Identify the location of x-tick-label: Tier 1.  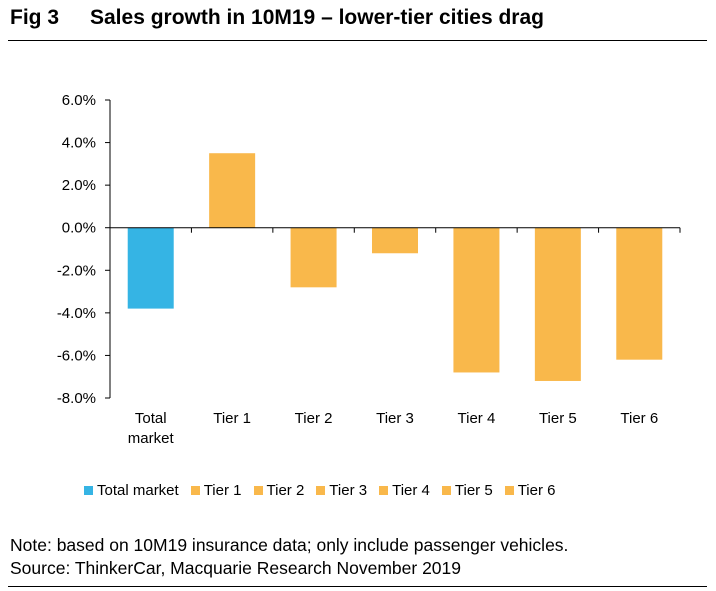
(232, 418).